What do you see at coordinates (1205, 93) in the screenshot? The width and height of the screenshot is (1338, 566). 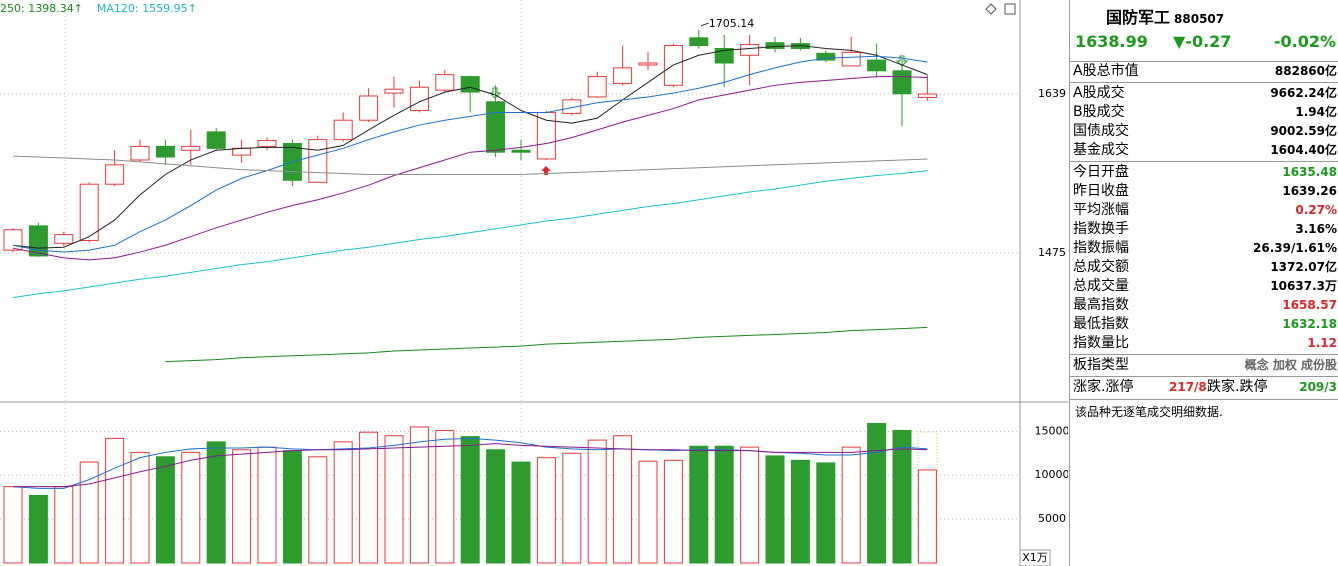 I see `info-row: A股成交 9662.24亿` at bounding box center [1205, 93].